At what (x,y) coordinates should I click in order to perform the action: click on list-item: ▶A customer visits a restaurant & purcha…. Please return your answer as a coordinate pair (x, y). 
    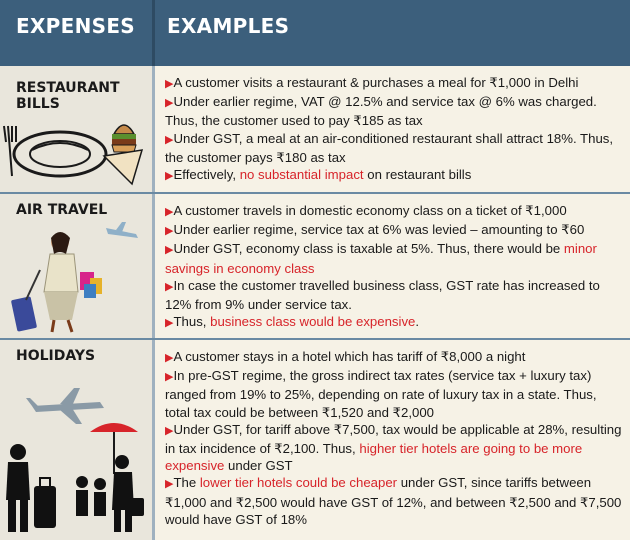
    Looking at the image, I should click on (372, 82).